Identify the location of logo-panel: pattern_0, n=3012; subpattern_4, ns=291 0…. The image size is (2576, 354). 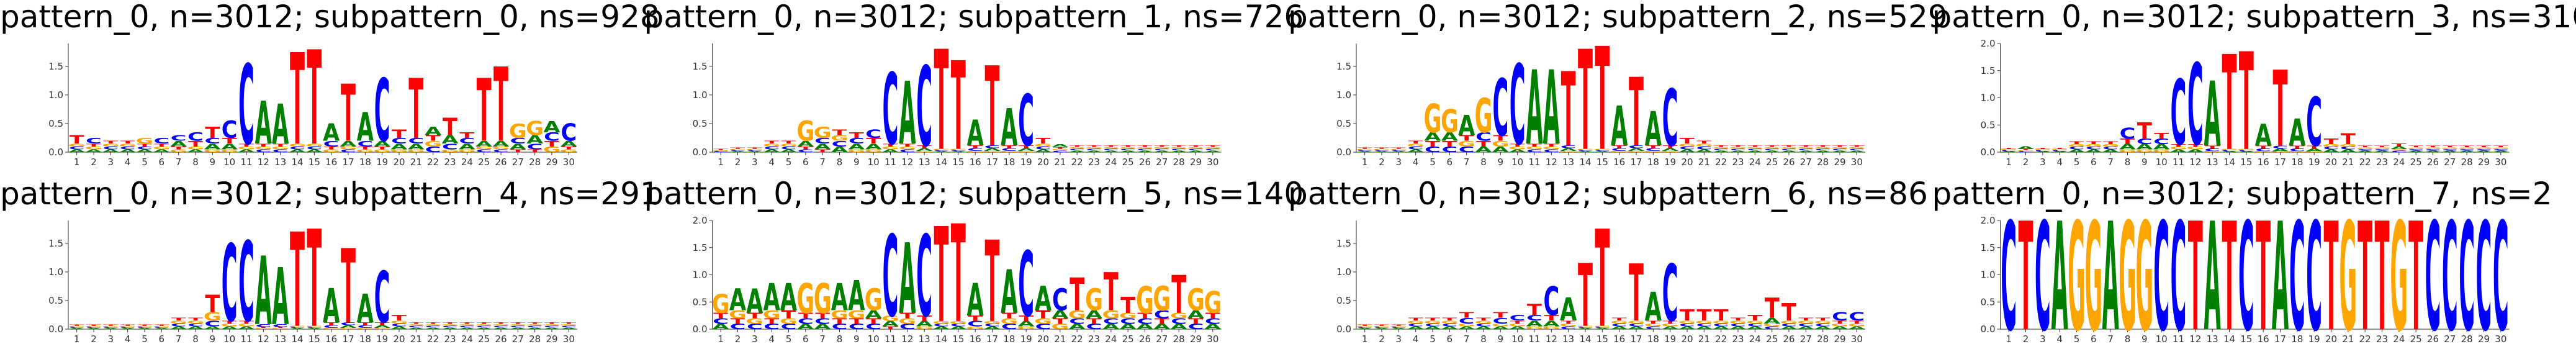
(330, 265).